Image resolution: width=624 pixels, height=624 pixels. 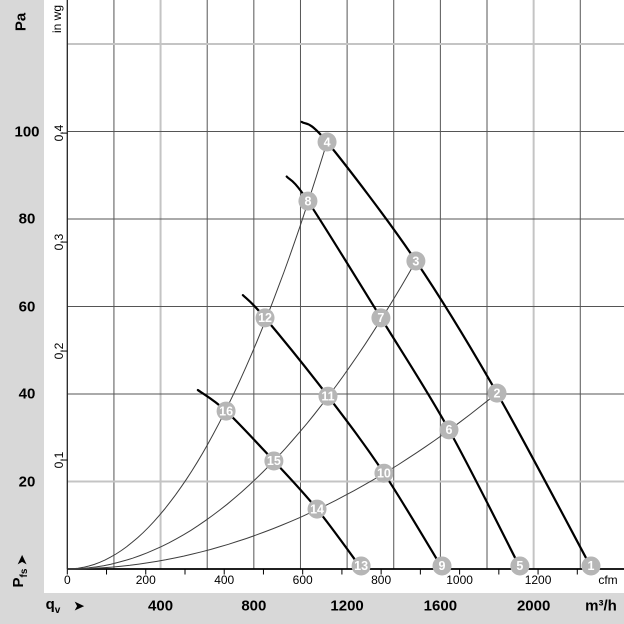 I want to click on operating-point-number: 15, so click(x=274, y=461).